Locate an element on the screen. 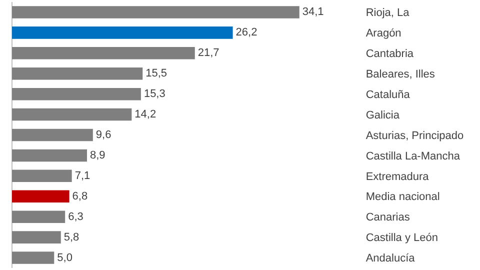 This screenshot has height=270, width=480. data-label: 7,1 is located at coordinates (82, 176).